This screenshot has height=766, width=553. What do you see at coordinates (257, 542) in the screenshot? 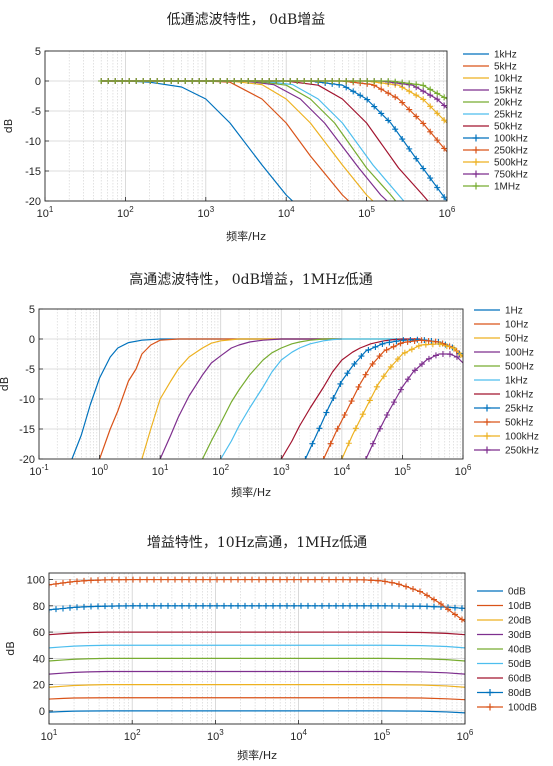
I see `chart-title: 增益特性，10Hz高通，1MHz低通` at bounding box center [257, 542].